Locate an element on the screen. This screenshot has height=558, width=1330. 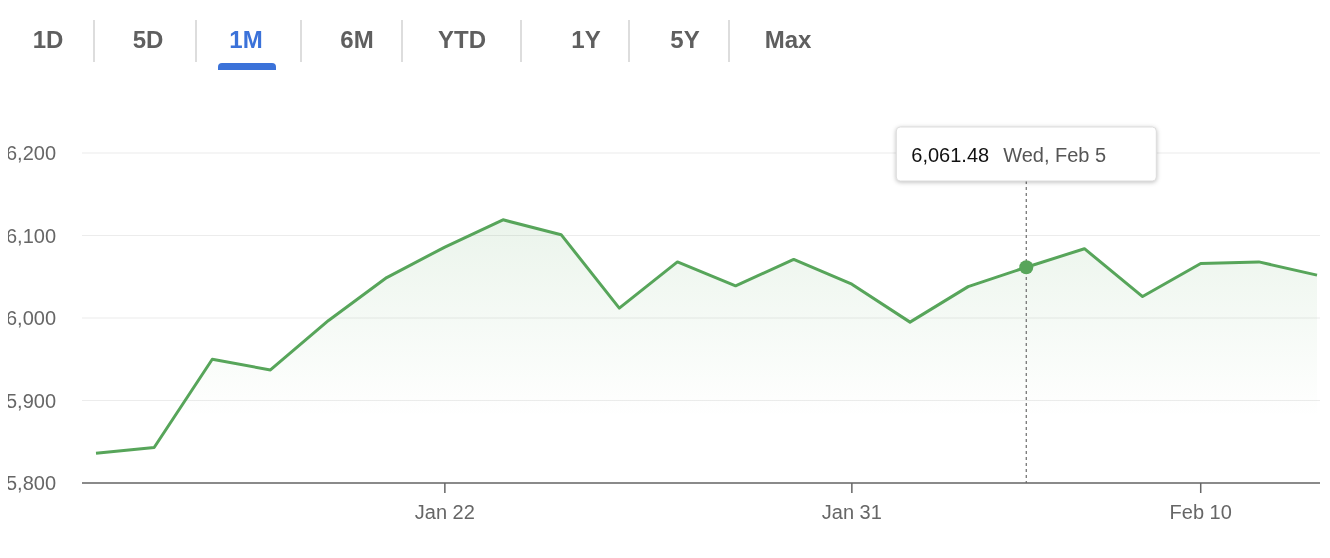
hover-tooltip: 6,061.48 Wed, Feb 5 is located at coordinates (1026, 305).